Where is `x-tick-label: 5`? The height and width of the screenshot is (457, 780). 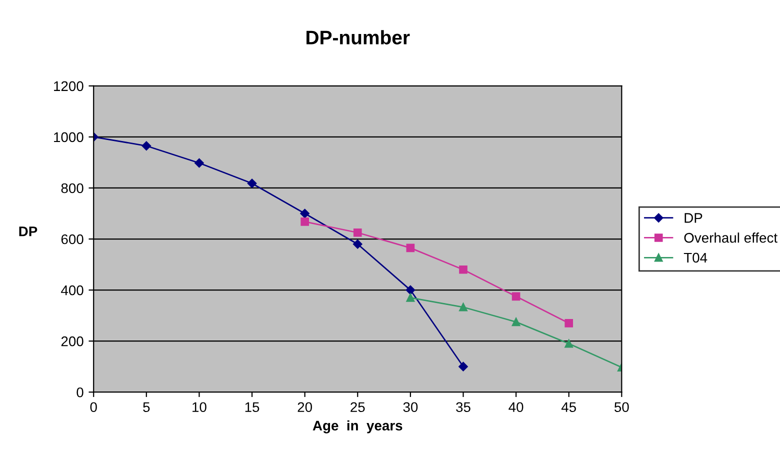 x-tick-label: 5 is located at coordinates (146, 407).